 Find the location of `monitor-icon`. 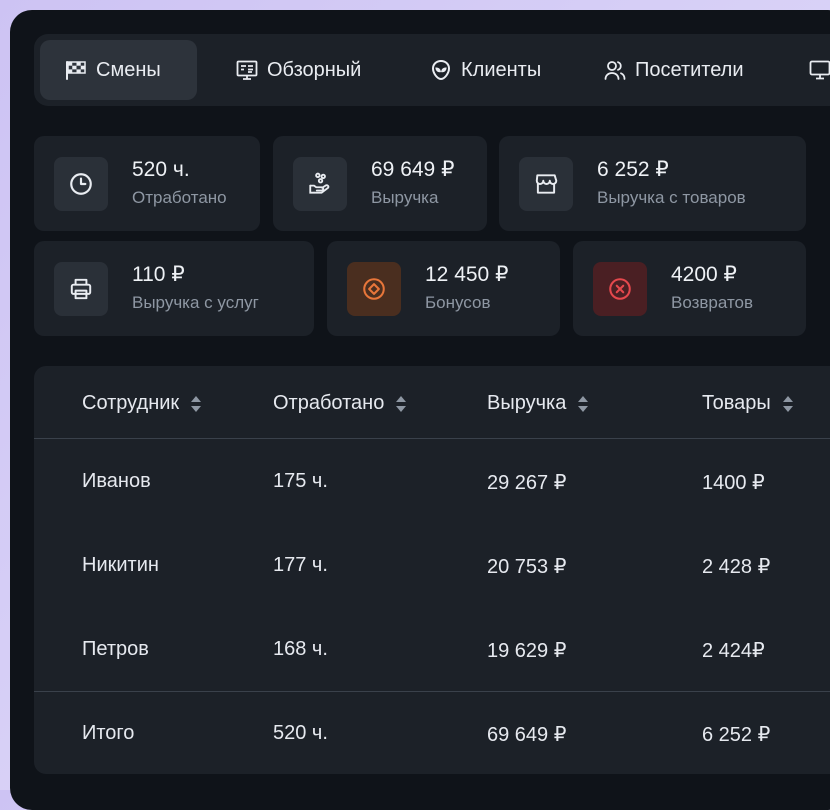

monitor-icon is located at coordinates (819, 70).